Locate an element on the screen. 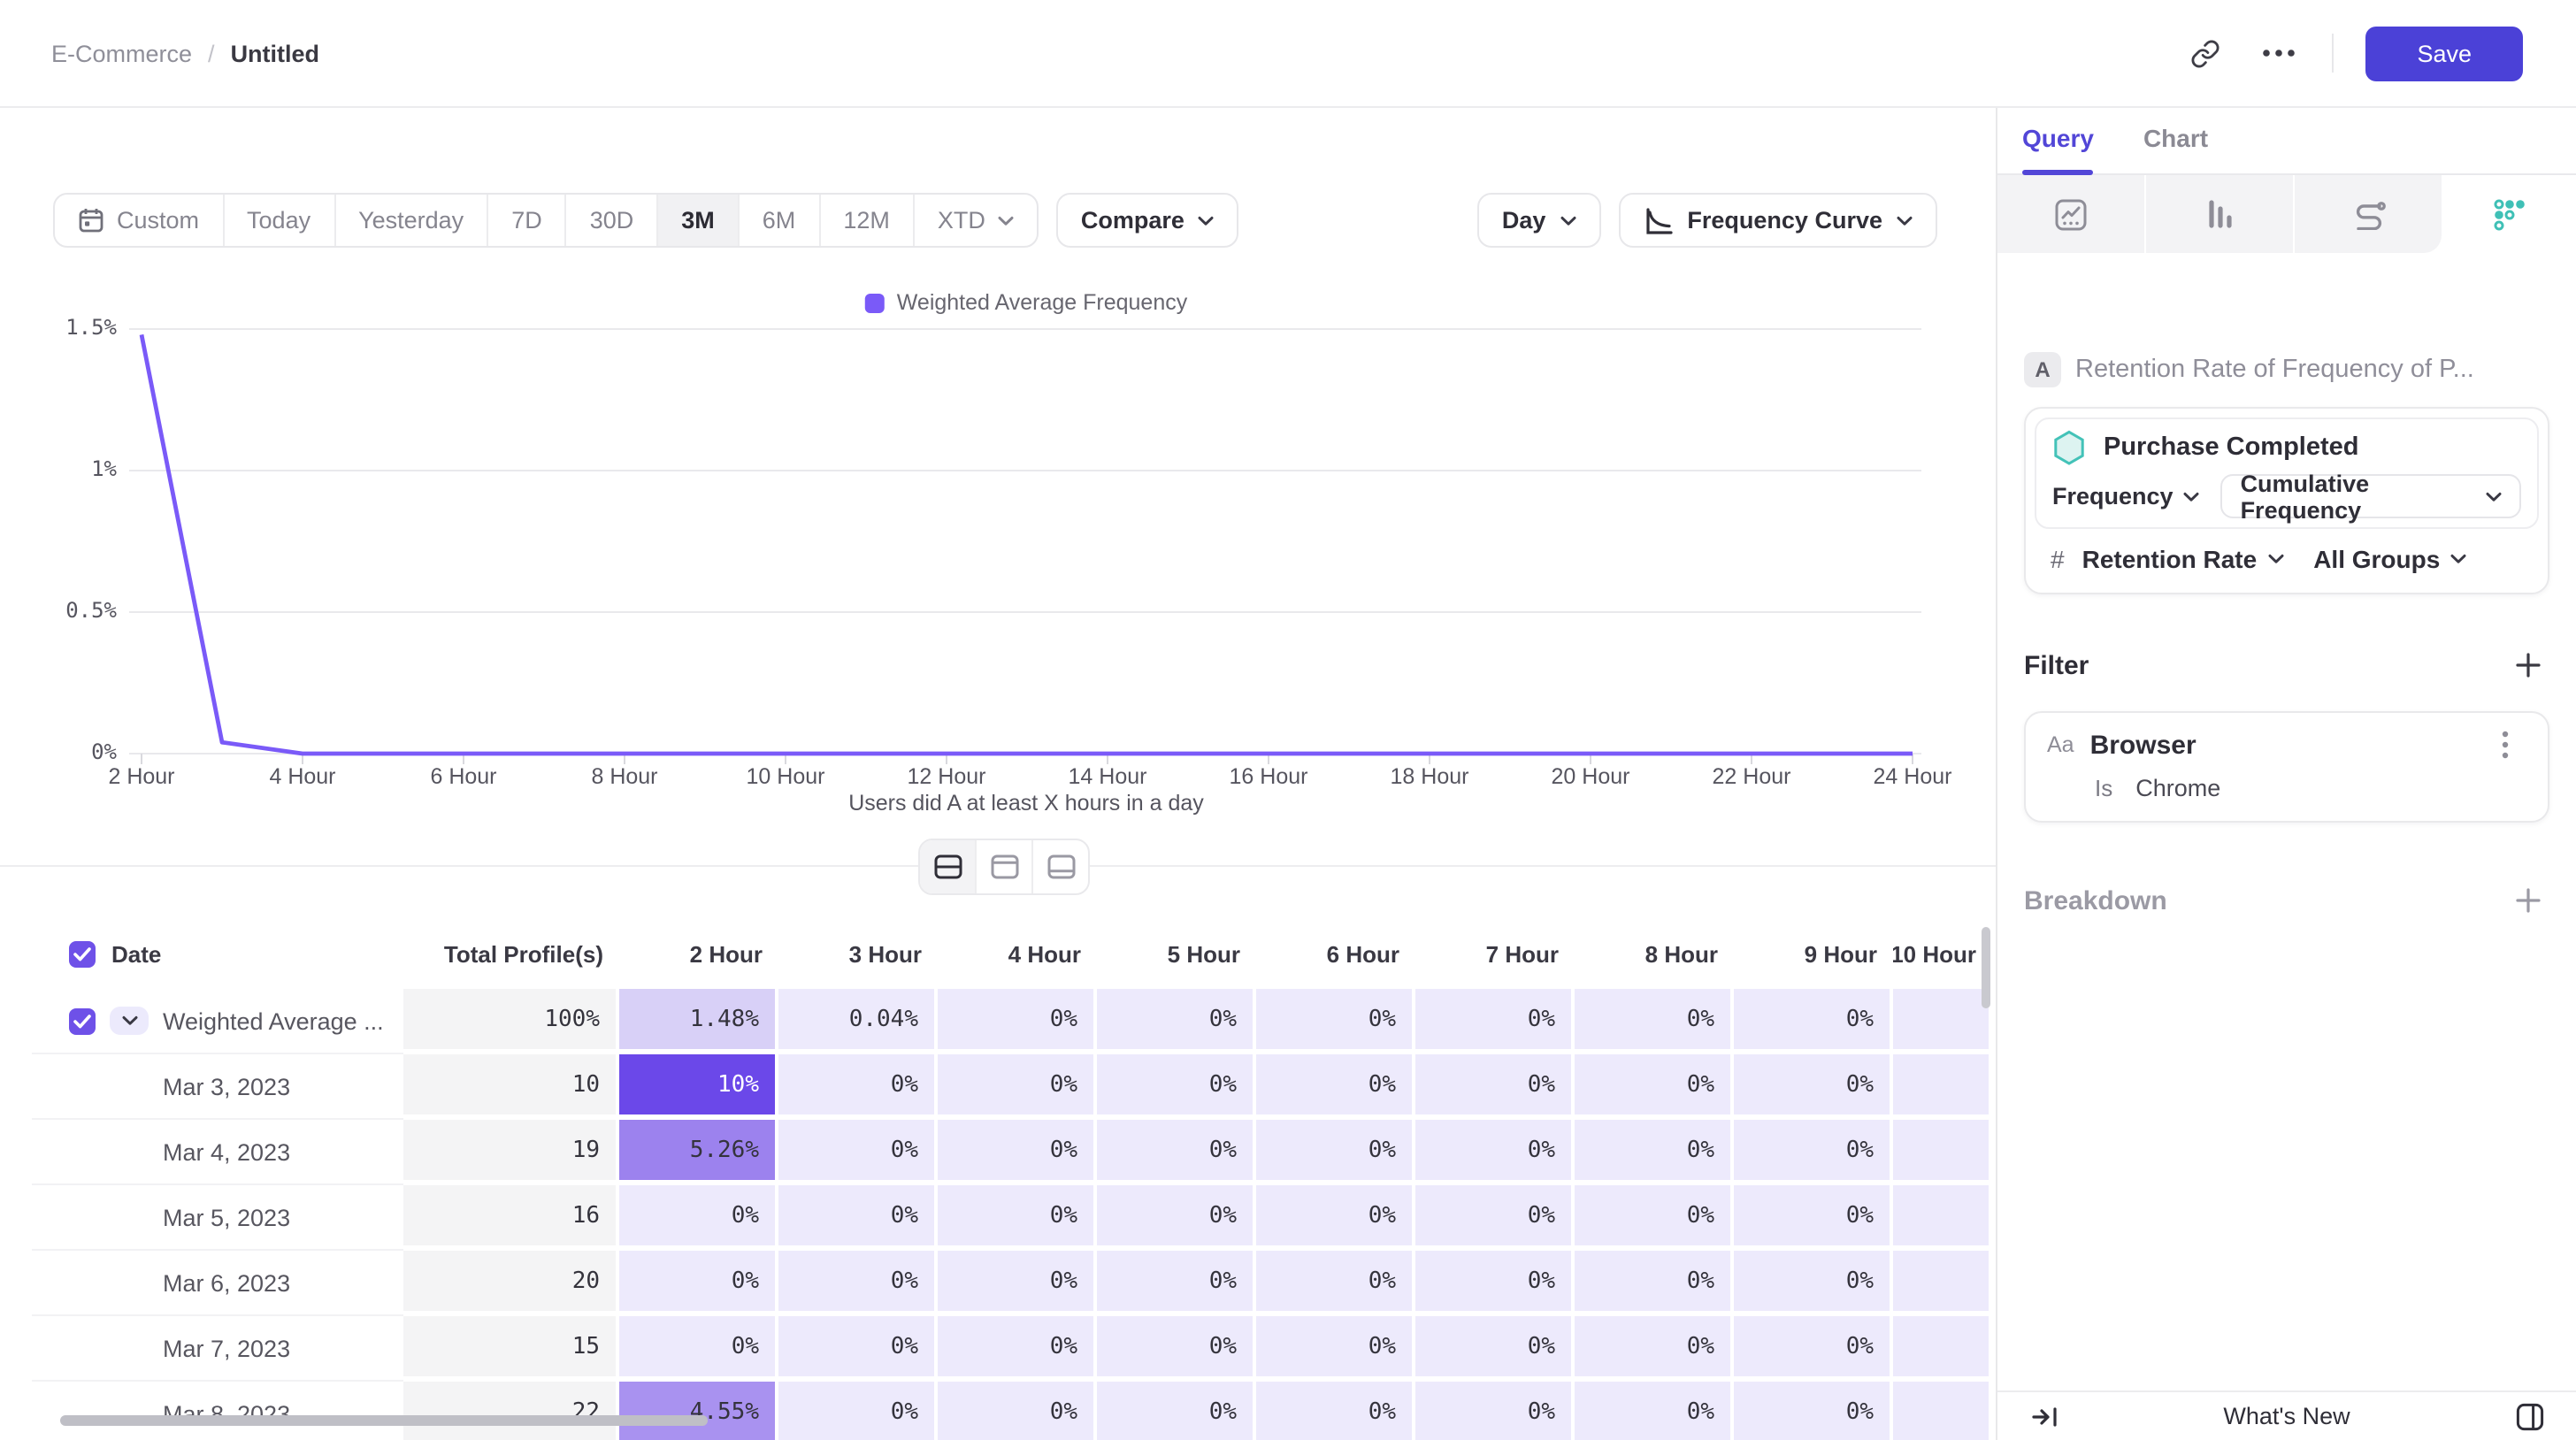 The image size is (2576, 1440). tab-query: Query is located at coordinates (2058, 149).